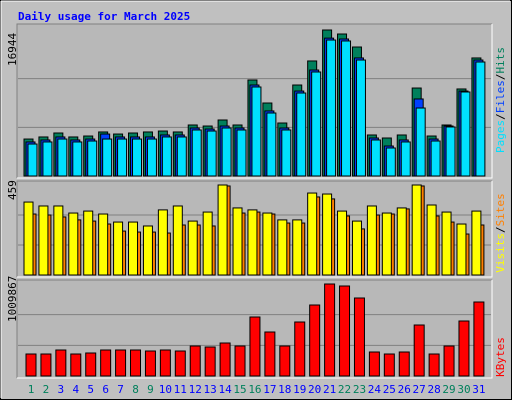 Image resolution: width=512 pixels, height=400 pixels. I want to click on x-tick-label: 1, so click(31, 389).